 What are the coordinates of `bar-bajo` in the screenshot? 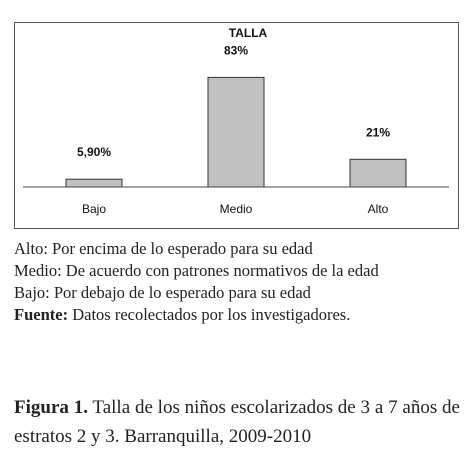 It's located at (94, 183).